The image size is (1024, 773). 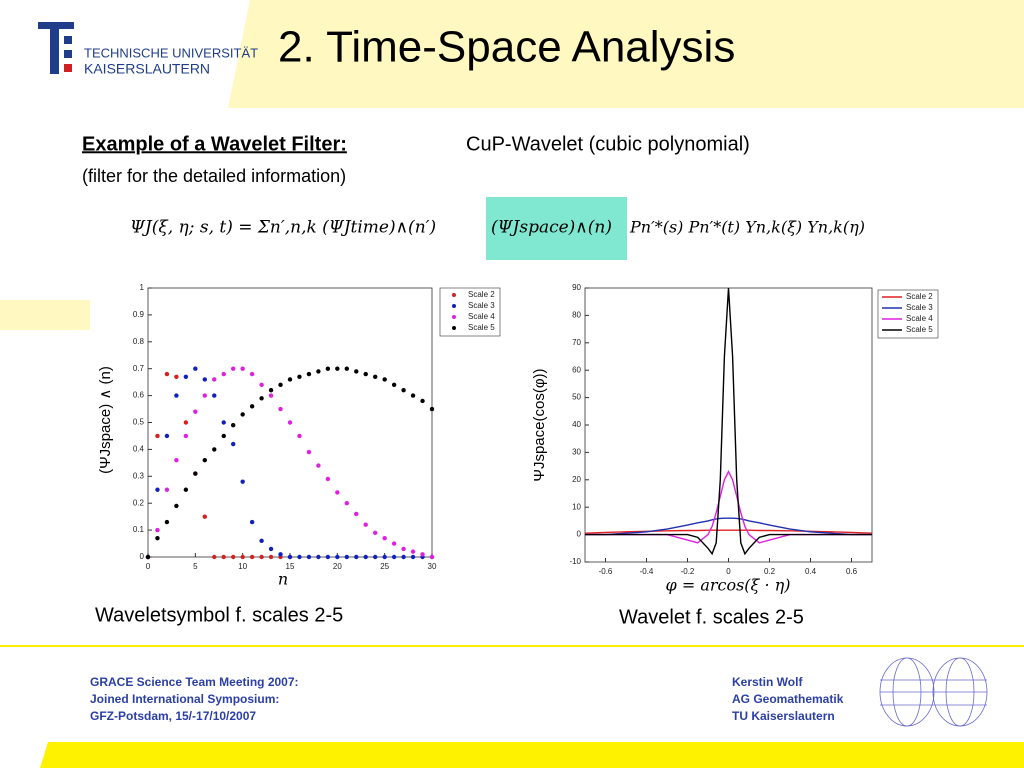 What do you see at coordinates (575, 561) in the screenshot?
I see `y-tick-label: -10` at bounding box center [575, 561].